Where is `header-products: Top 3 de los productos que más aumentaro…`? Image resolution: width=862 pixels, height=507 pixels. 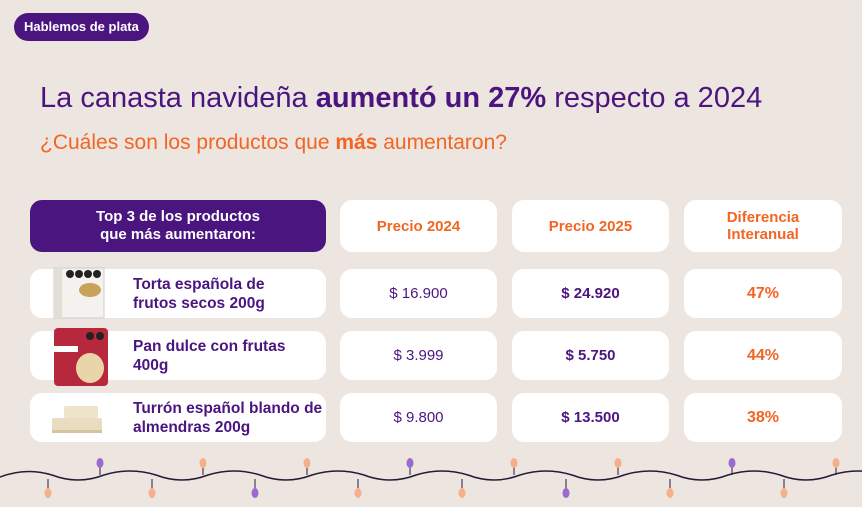 header-products: Top 3 de los productos que más aumentaro… is located at coordinates (178, 226).